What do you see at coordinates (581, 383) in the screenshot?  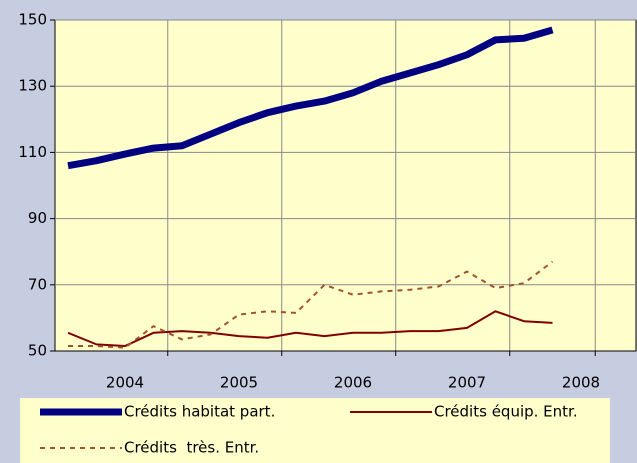 I see `x-tick-label: 2008` at bounding box center [581, 383].